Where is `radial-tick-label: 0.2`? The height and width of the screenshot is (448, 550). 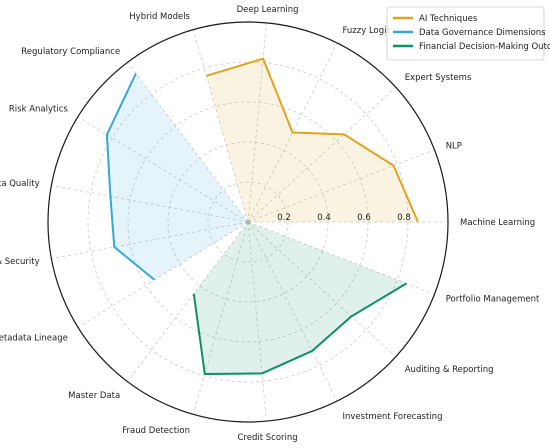
radial-tick-label: 0.2 is located at coordinates (284, 218).